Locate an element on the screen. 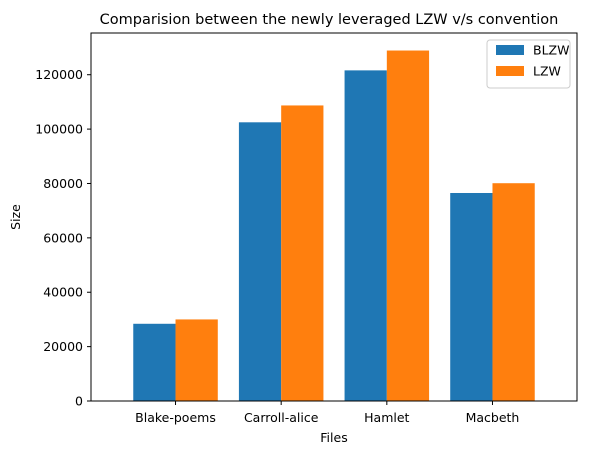 This screenshot has width=612, height=455. x-axis: Blake-poems Carroll-alice Hamlet Macbeth is located at coordinates (327, 413).